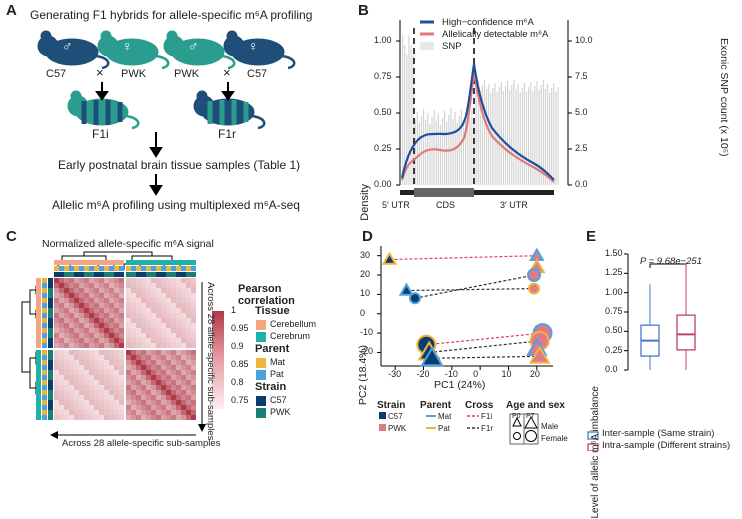  I want to click on d-legend-p0-male, so click(517, 421).